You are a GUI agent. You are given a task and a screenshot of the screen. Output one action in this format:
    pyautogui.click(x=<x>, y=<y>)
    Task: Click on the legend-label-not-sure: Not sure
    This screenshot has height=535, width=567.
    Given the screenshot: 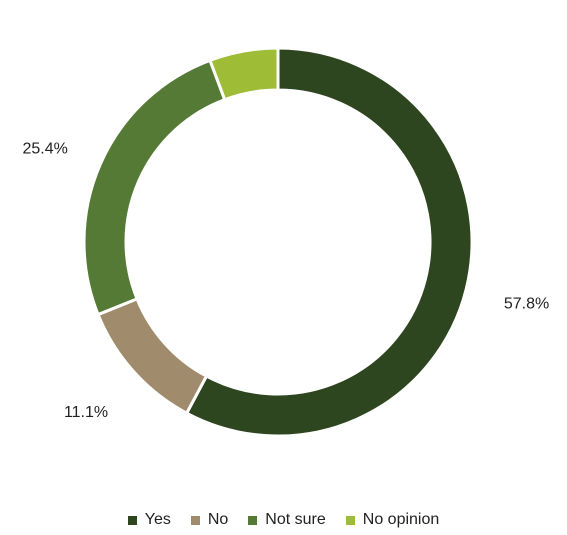 What is the action you would take?
    pyautogui.click(x=295, y=519)
    